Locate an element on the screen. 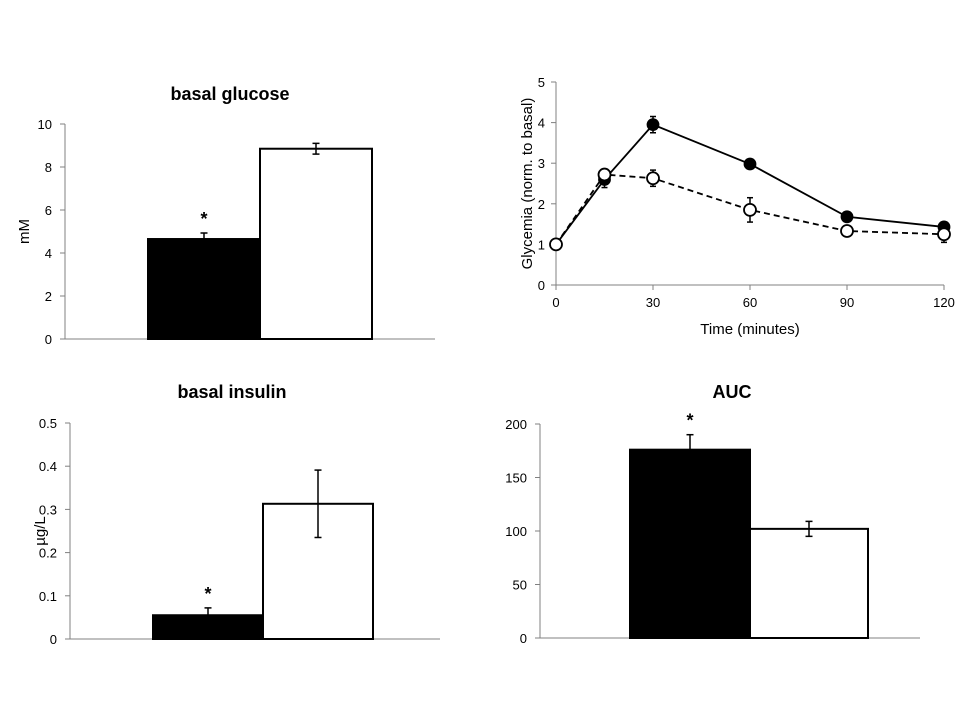  y-tick-label: 10 is located at coordinates (45, 124).